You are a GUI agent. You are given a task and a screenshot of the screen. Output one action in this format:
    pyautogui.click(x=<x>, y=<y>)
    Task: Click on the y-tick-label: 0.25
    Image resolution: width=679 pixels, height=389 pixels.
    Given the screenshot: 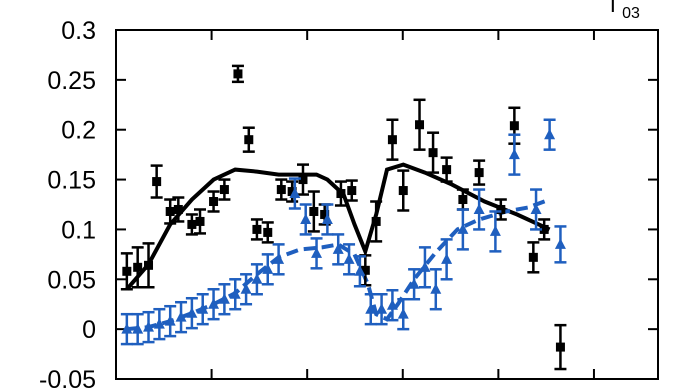 What is the action you would take?
    pyautogui.click(x=71, y=81)
    